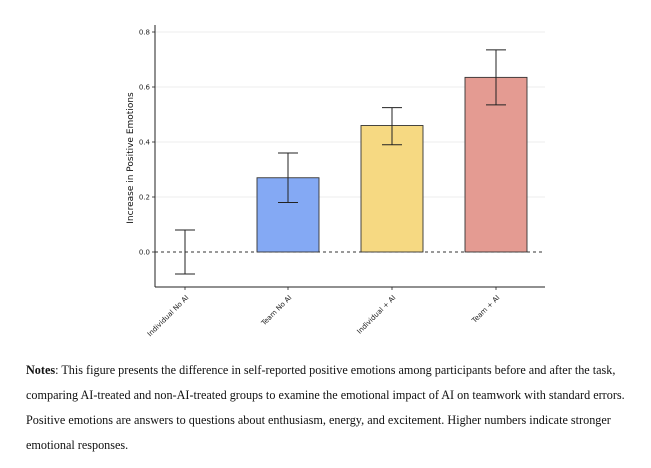 The image size is (651, 468). I want to click on y-tick-label: 0.2, so click(144, 198).